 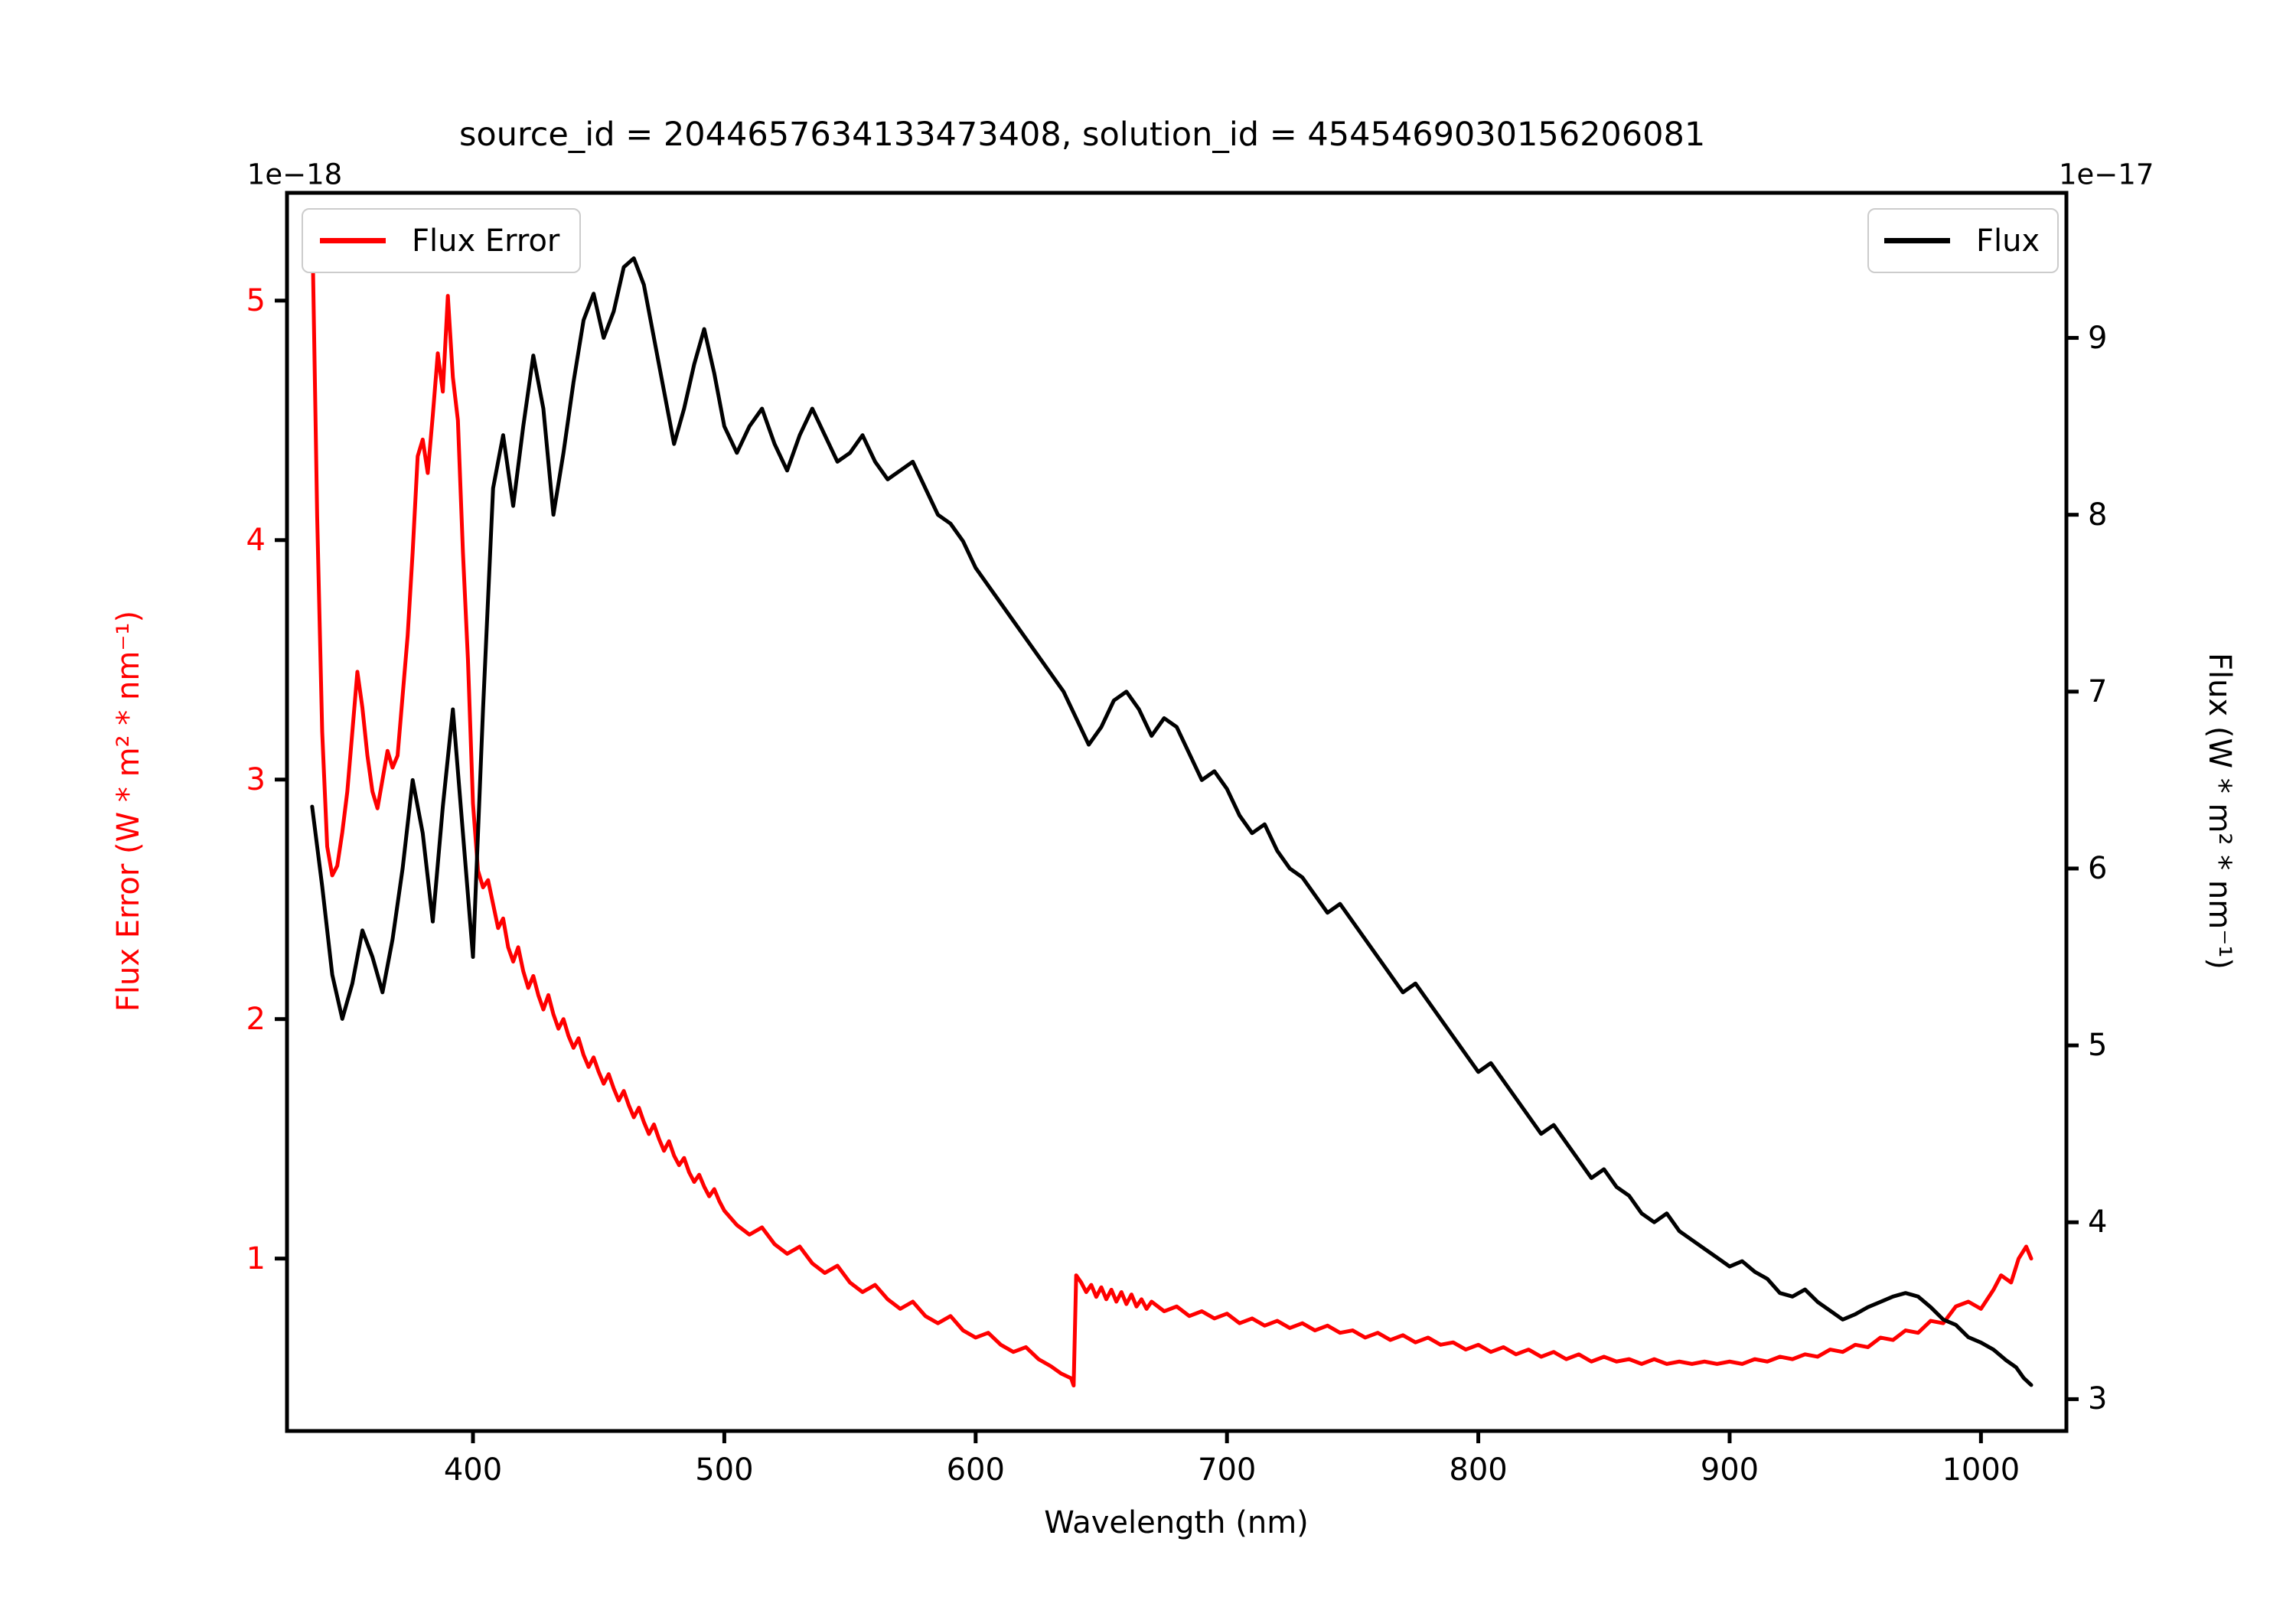 I want to click on x-tick-label-800: 800, so click(x=1478, y=1470).